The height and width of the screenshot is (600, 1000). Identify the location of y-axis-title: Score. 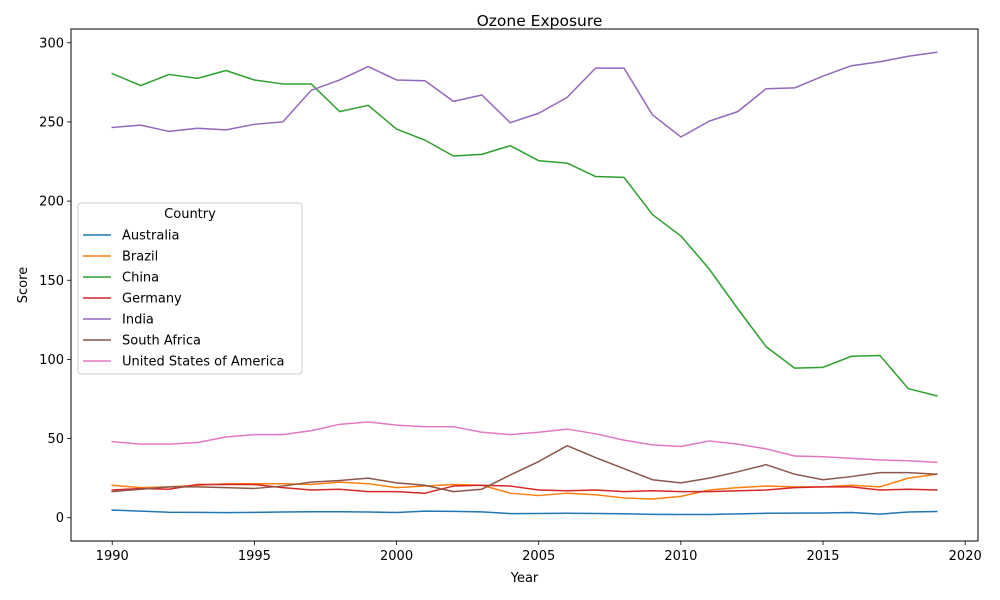
(23, 285).